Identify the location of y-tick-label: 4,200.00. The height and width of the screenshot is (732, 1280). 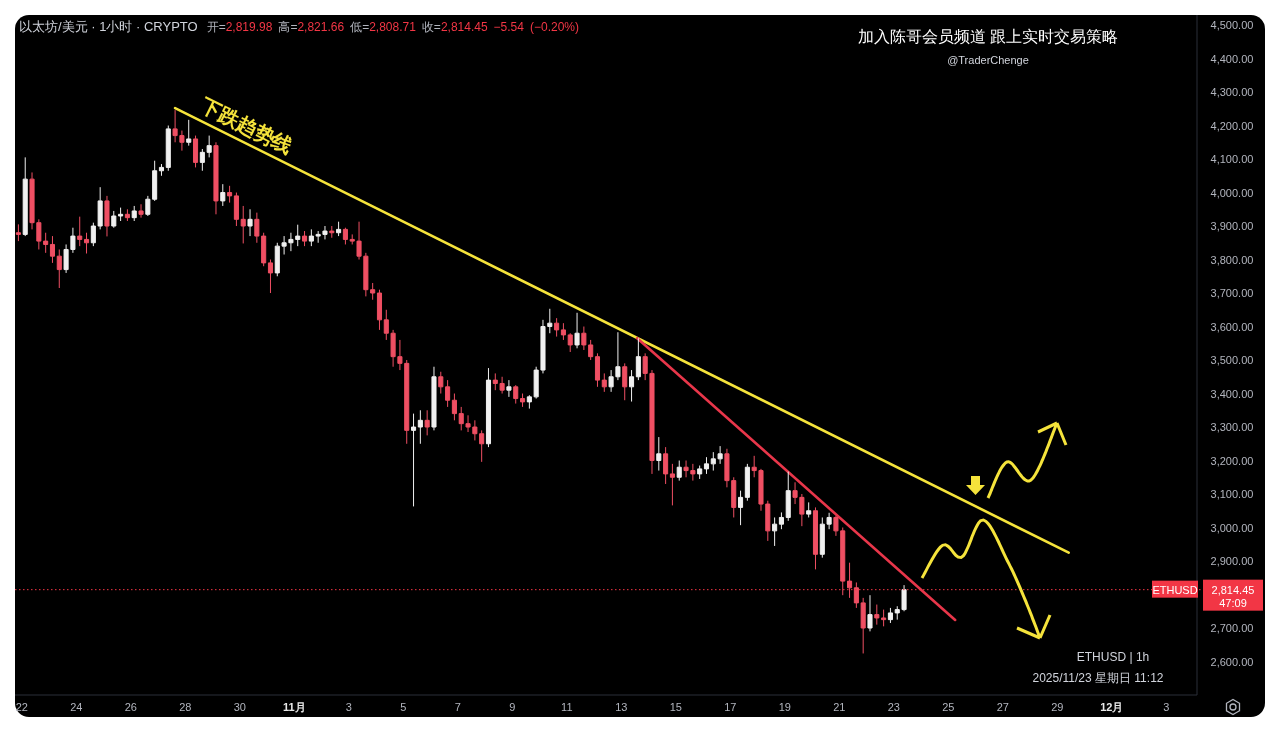
(1232, 125).